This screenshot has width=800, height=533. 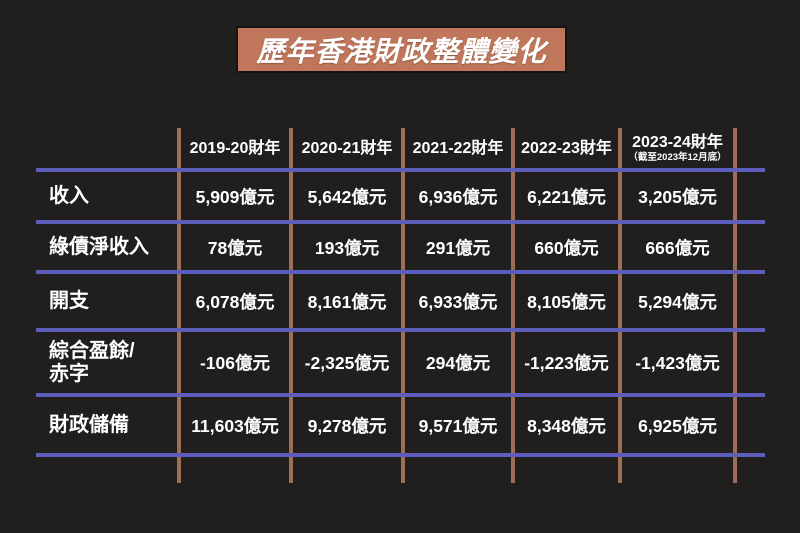 I want to click on column-header-2022-23: 2022-23財年, so click(x=566, y=149).